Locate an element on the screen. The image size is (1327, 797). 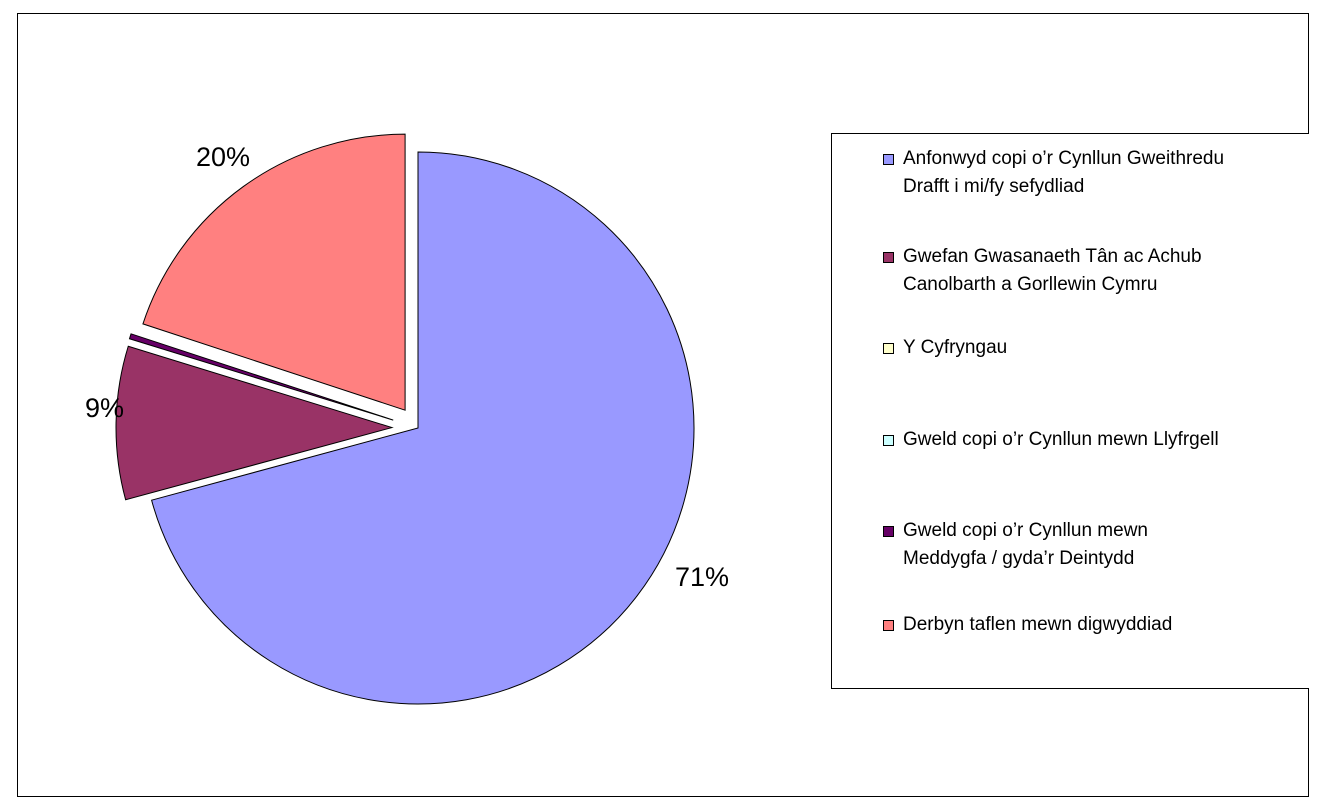
legend-item-taflen: Derbyn taflen mewn digwyddiad is located at coordinates (1027, 625).